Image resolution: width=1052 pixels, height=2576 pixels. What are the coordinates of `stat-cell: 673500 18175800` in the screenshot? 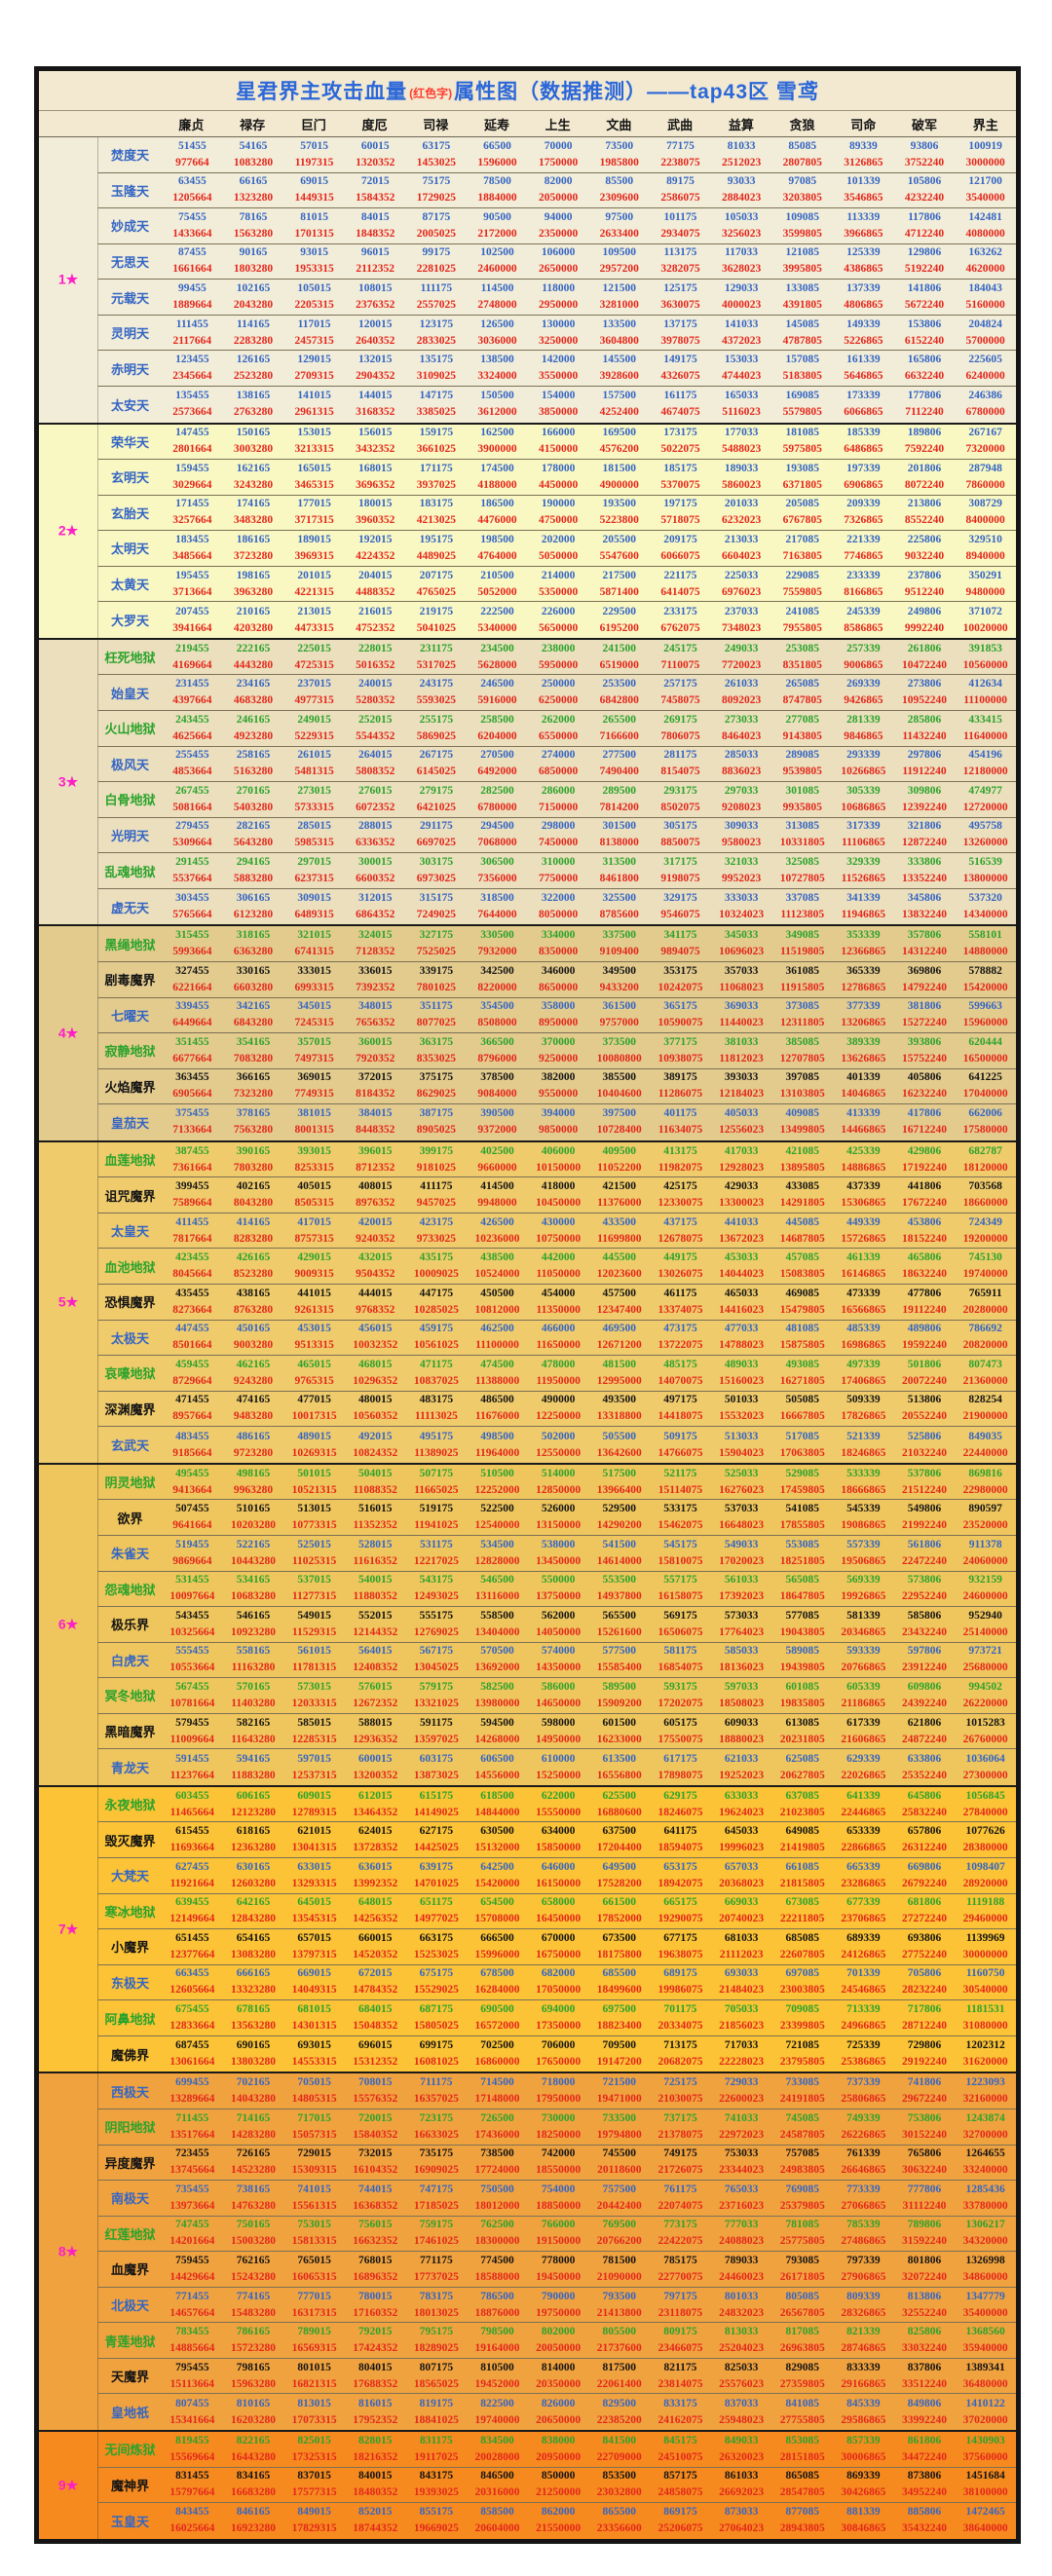 It's located at (619, 1946).